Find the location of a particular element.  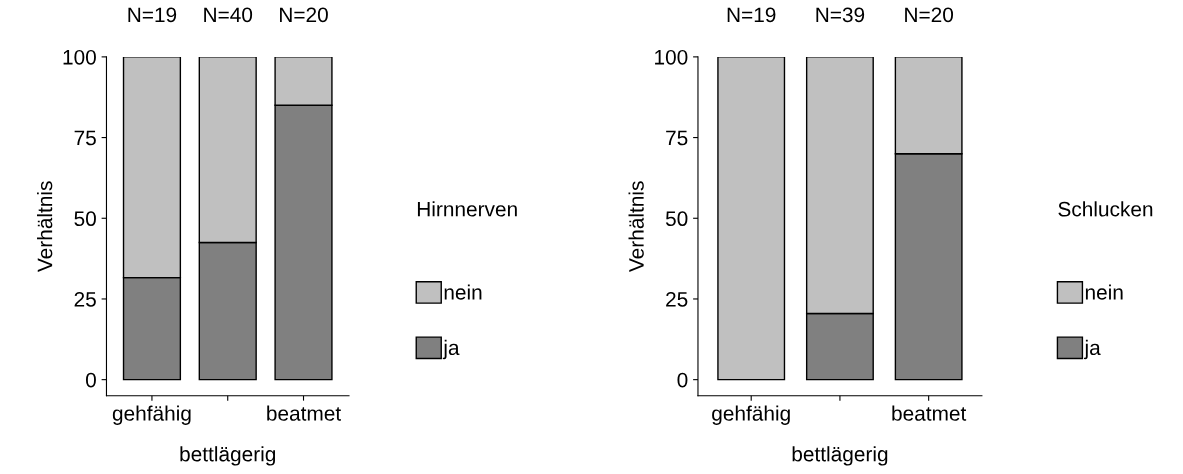

annotation: N=40 is located at coordinates (228, 15).